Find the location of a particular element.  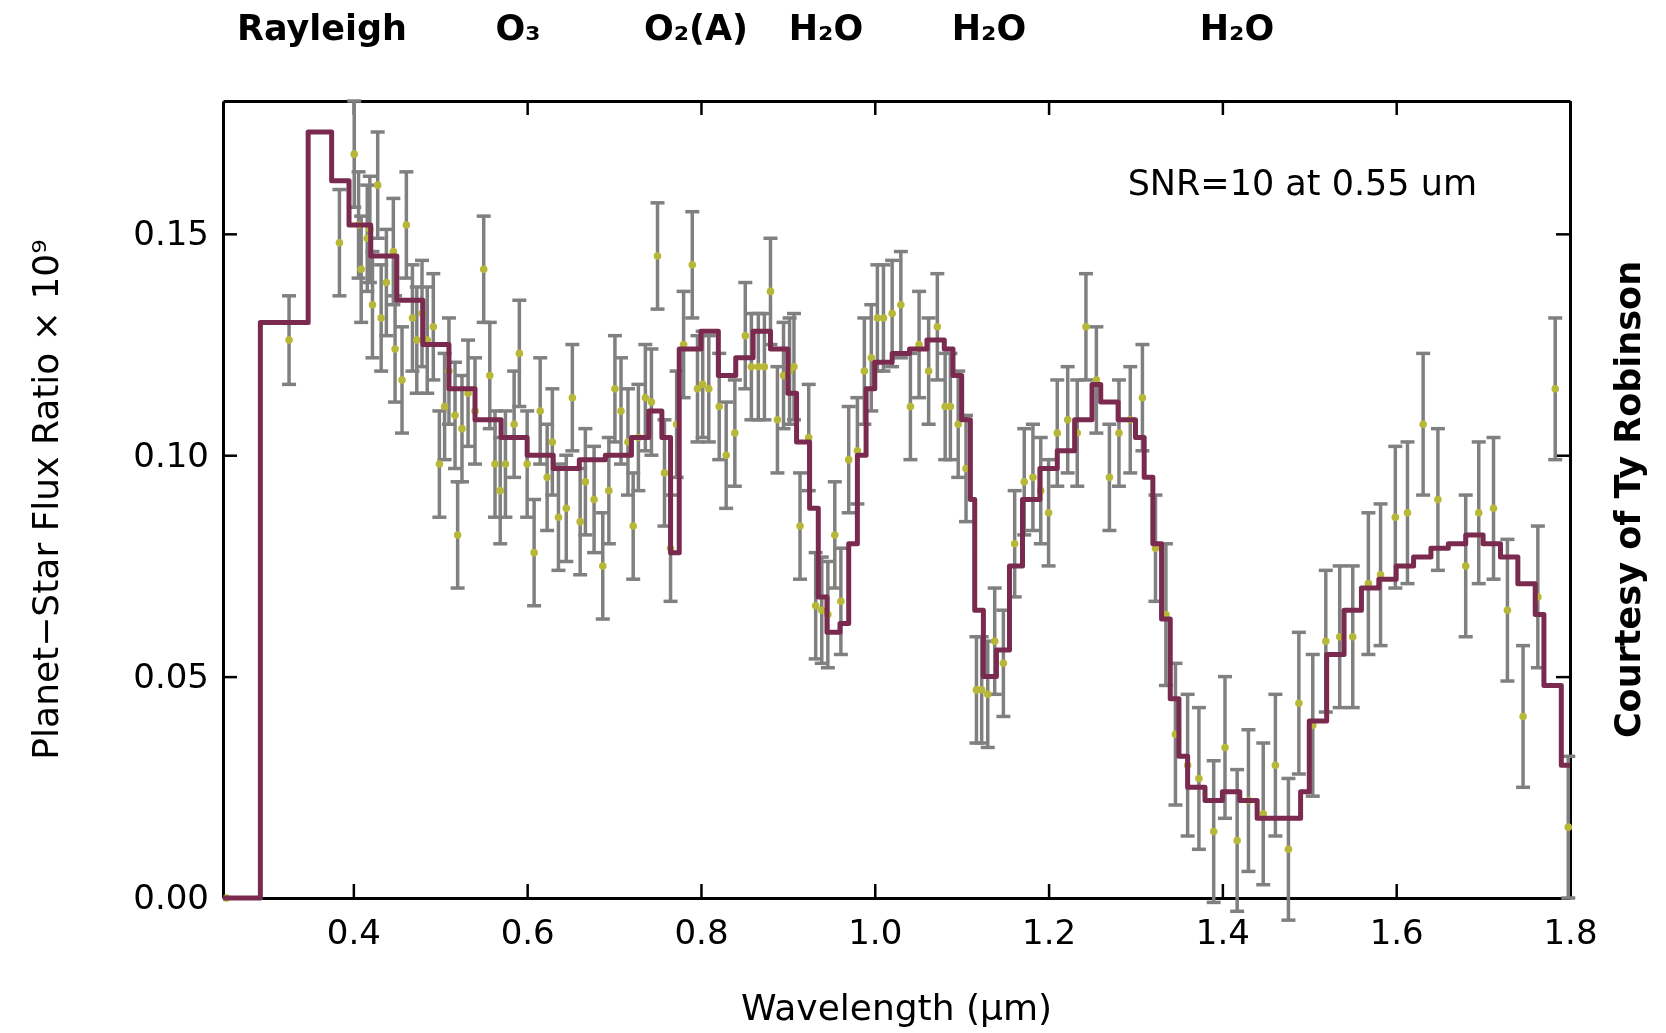

x-tick-label: 0.6 is located at coordinates (527, 932).